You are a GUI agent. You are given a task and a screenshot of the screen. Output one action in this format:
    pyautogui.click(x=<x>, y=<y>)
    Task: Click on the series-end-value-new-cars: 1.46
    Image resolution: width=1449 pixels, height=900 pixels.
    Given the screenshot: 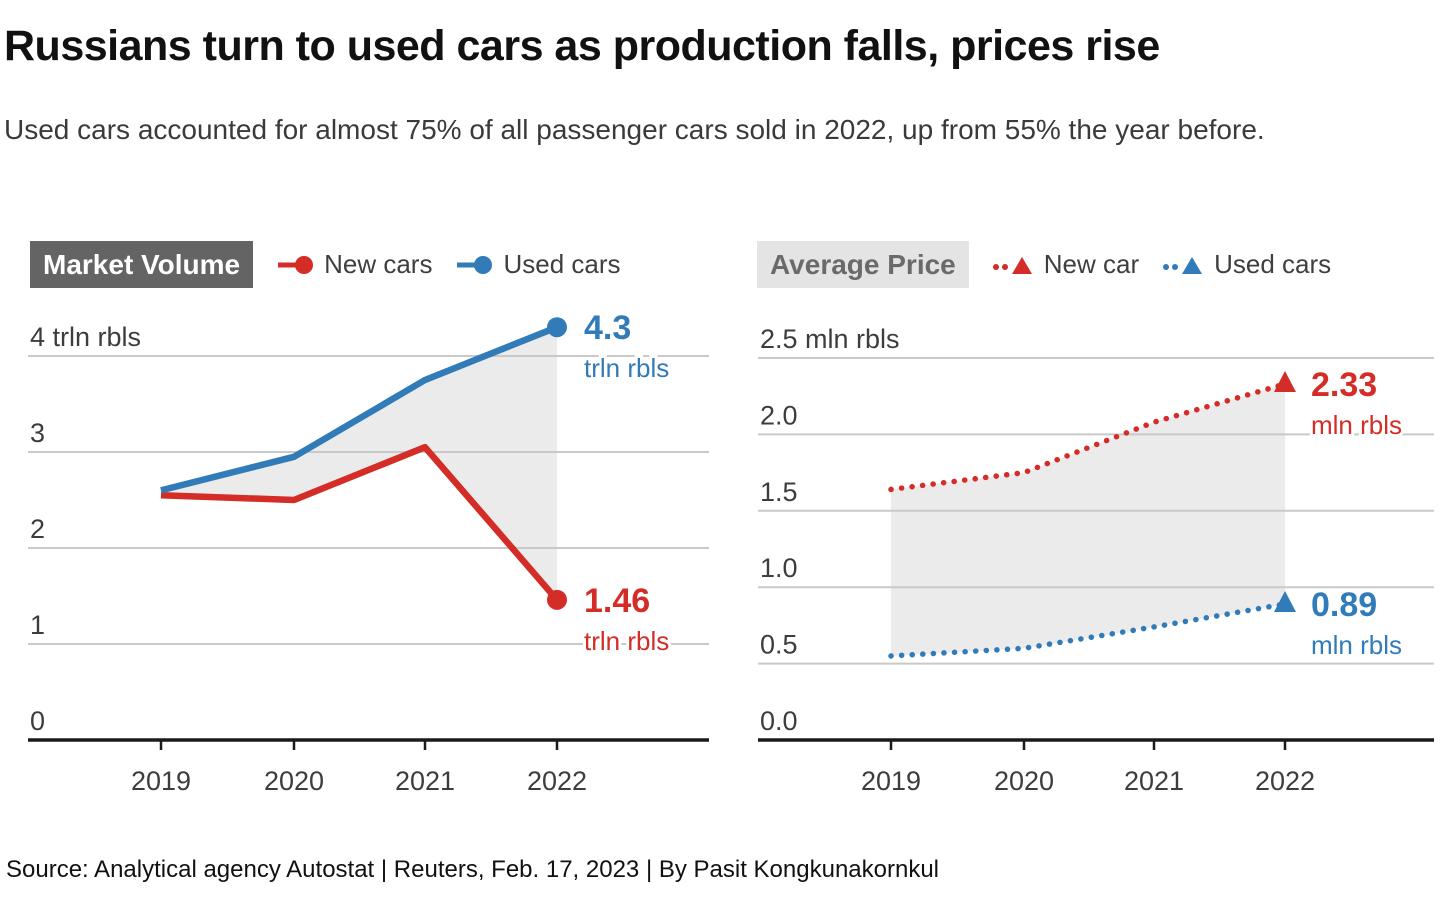 What is the action you would take?
    pyautogui.click(x=617, y=601)
    